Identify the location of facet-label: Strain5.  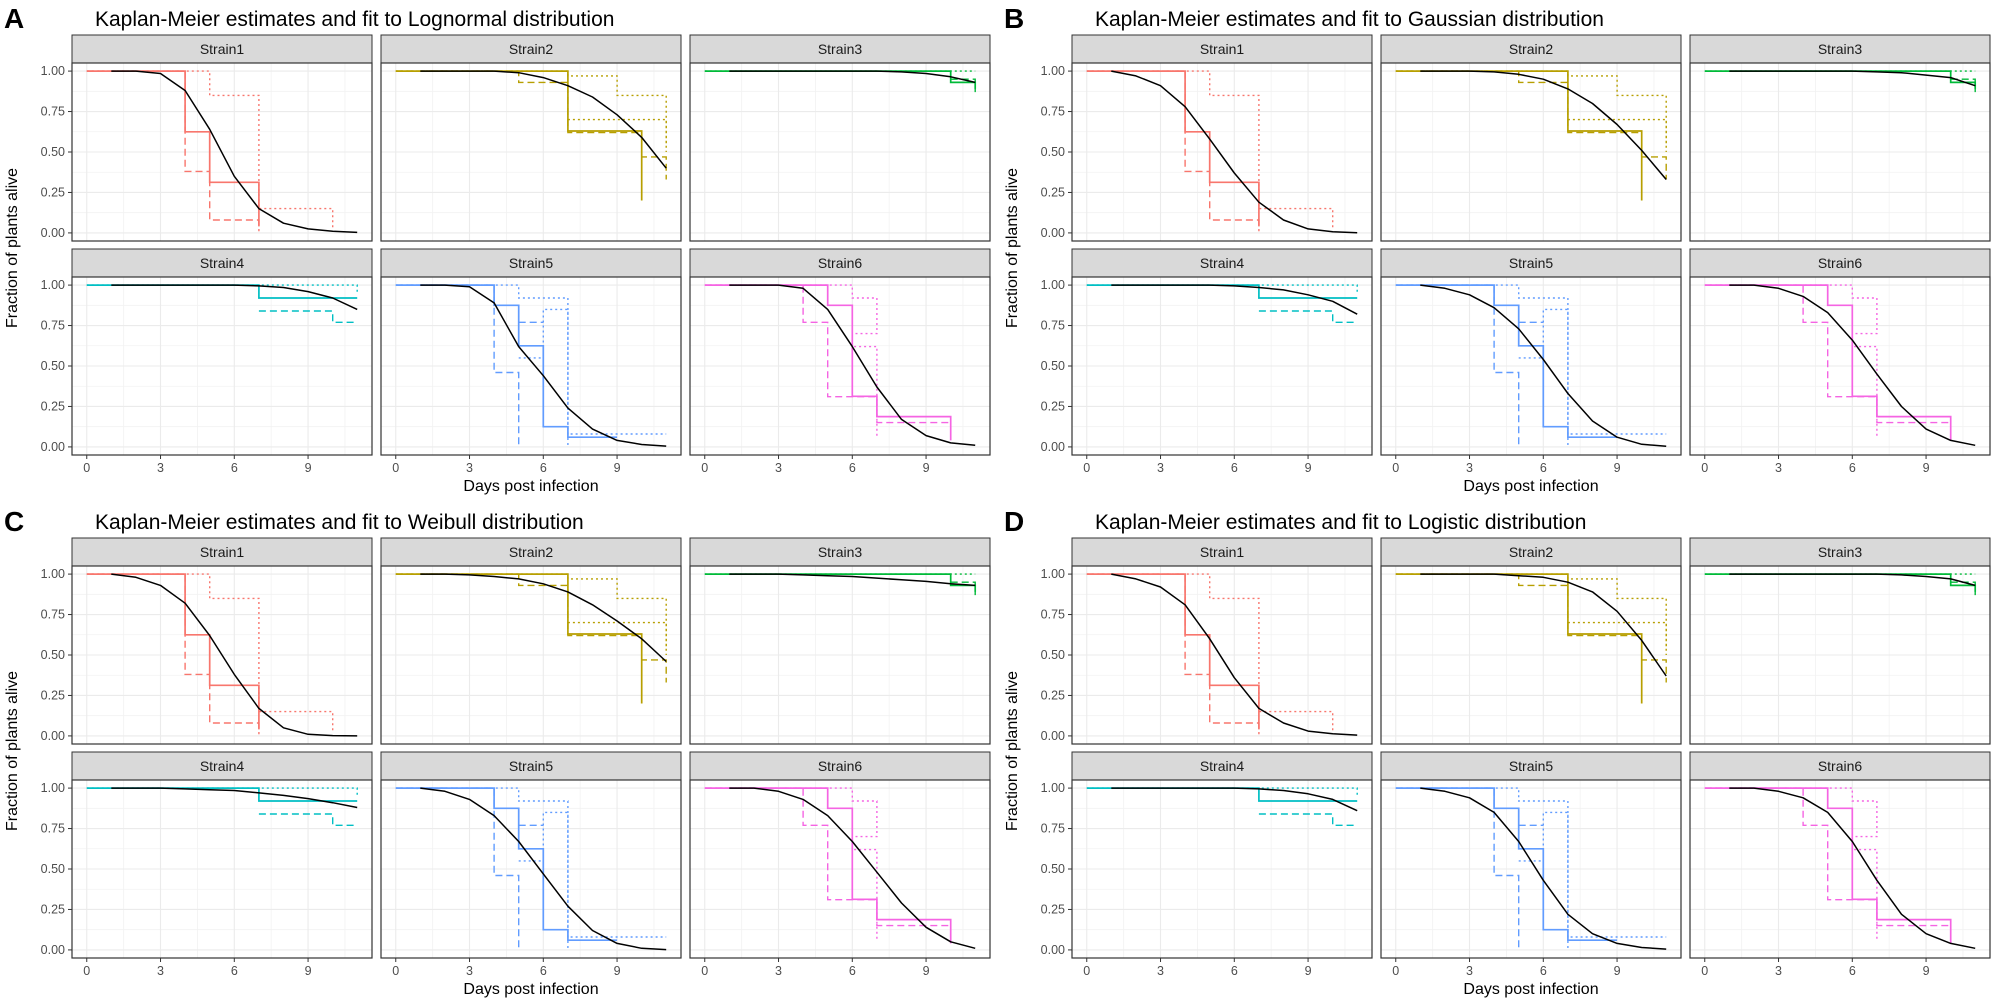
(531, 263).